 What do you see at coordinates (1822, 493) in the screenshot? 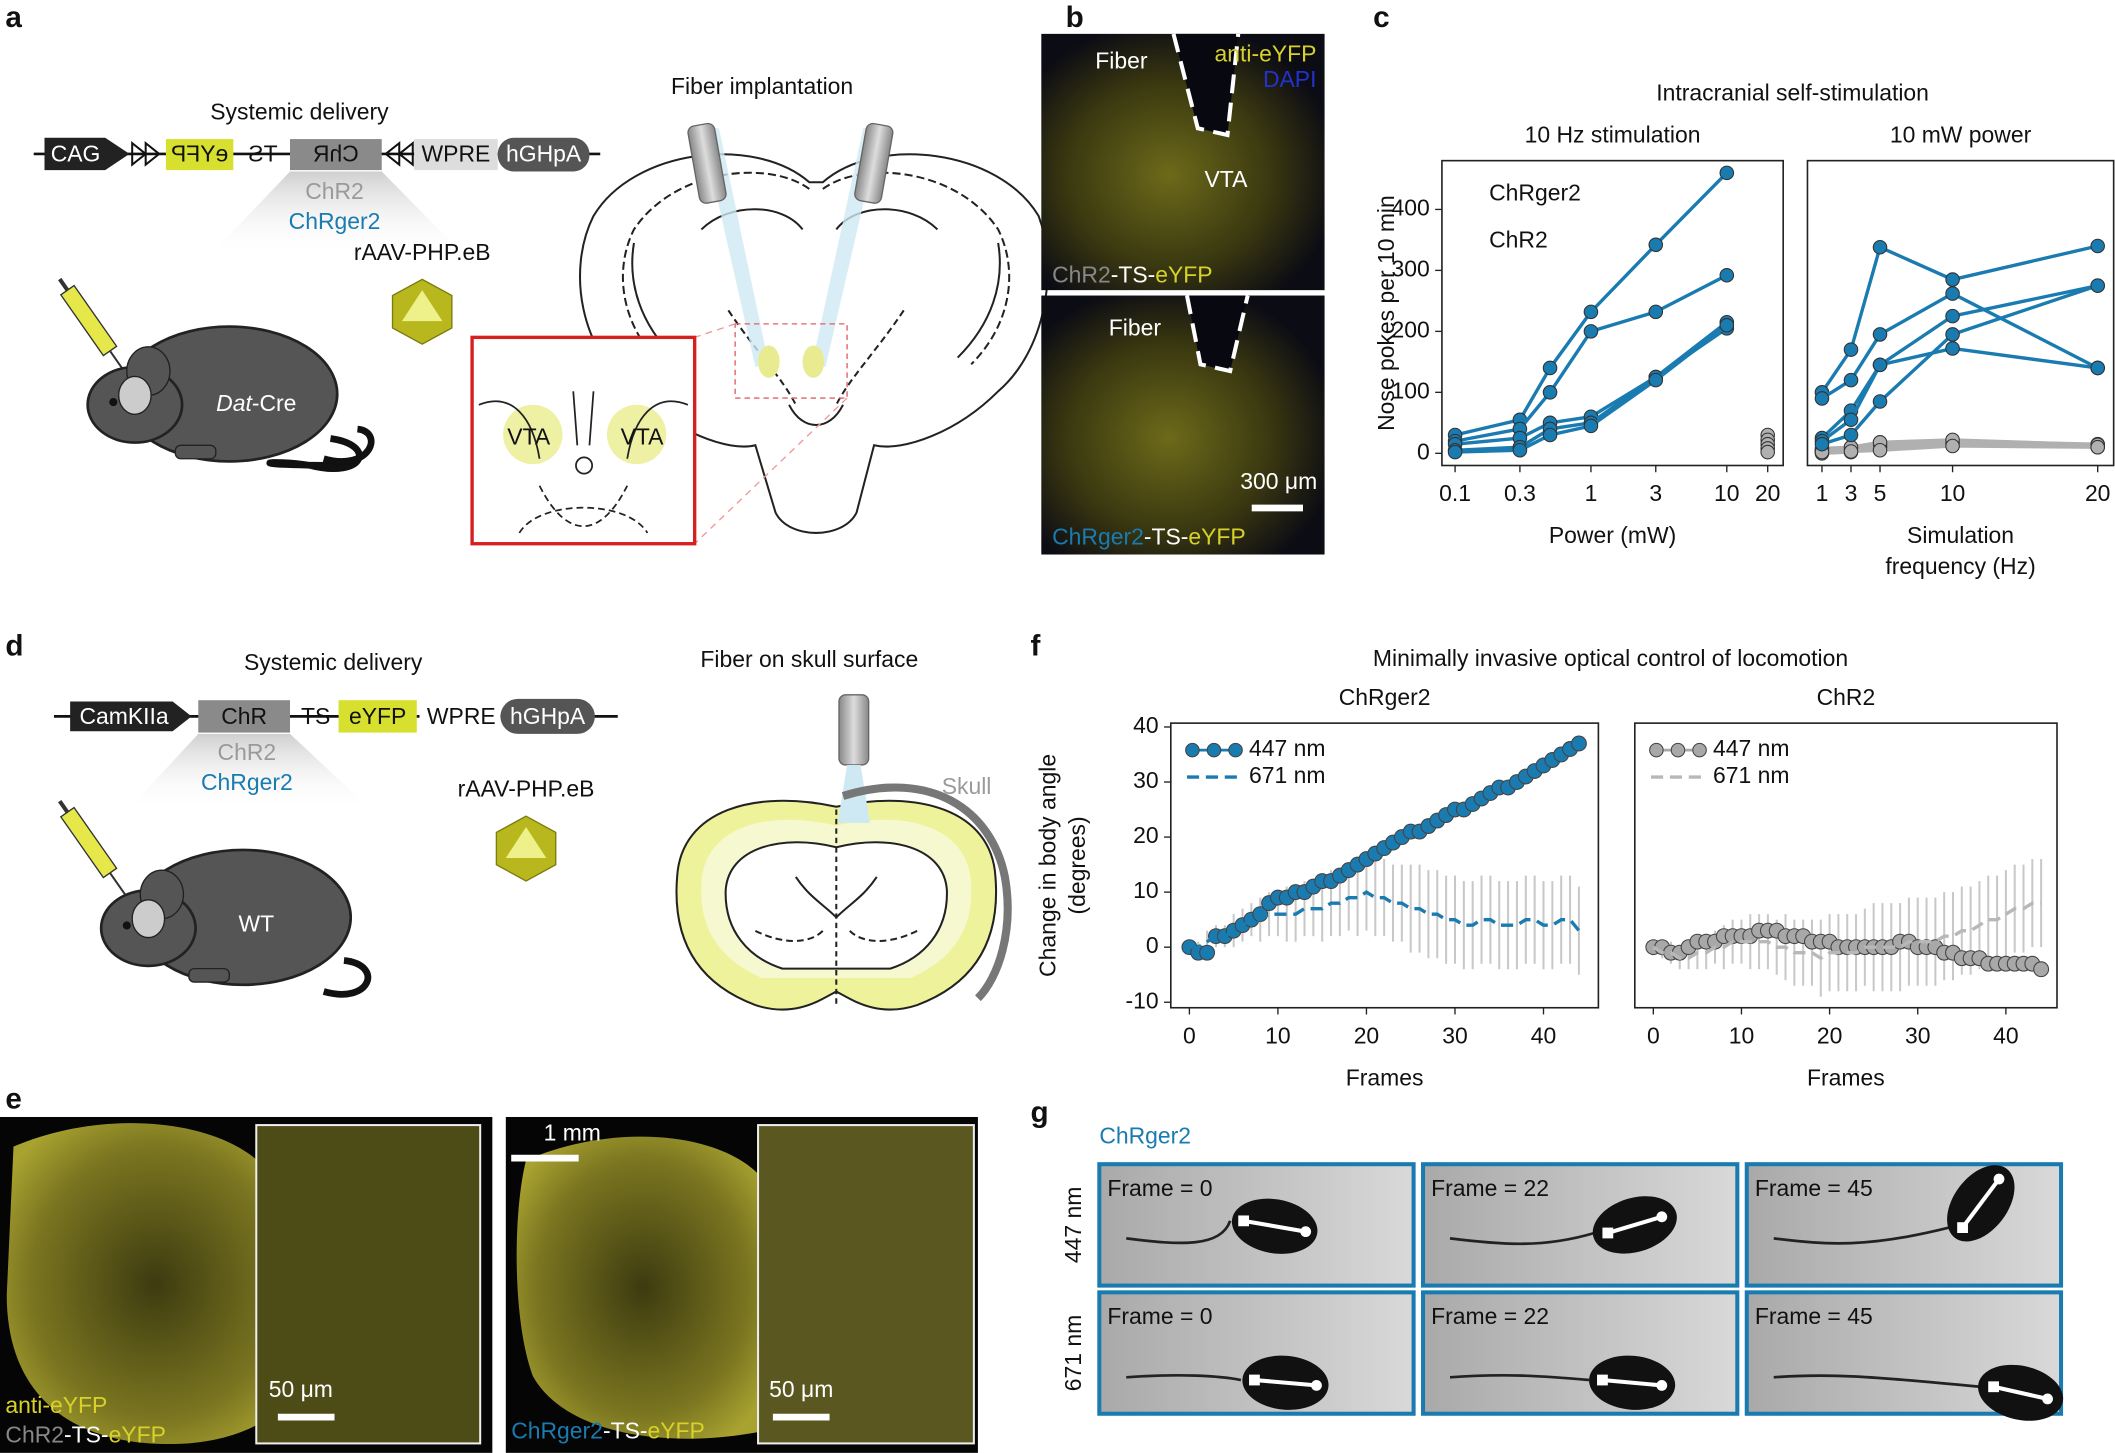
I see `x-tick-label: 1` at bounding box center [1822, 493].